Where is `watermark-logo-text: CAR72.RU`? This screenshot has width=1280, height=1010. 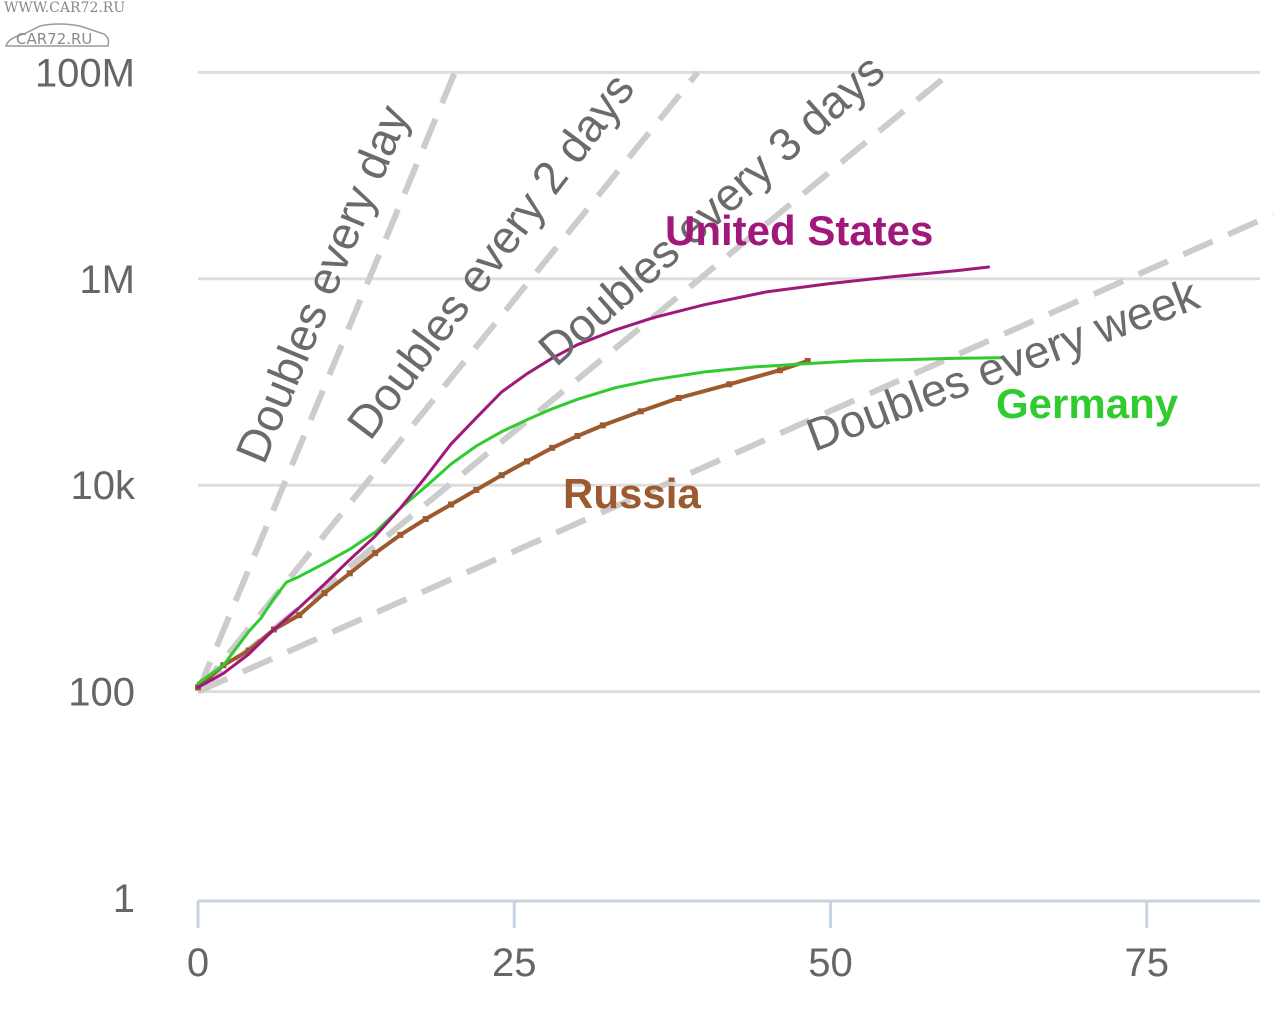
watermark-logo-text: CAR72.RU is located at coordinates (54, 39).